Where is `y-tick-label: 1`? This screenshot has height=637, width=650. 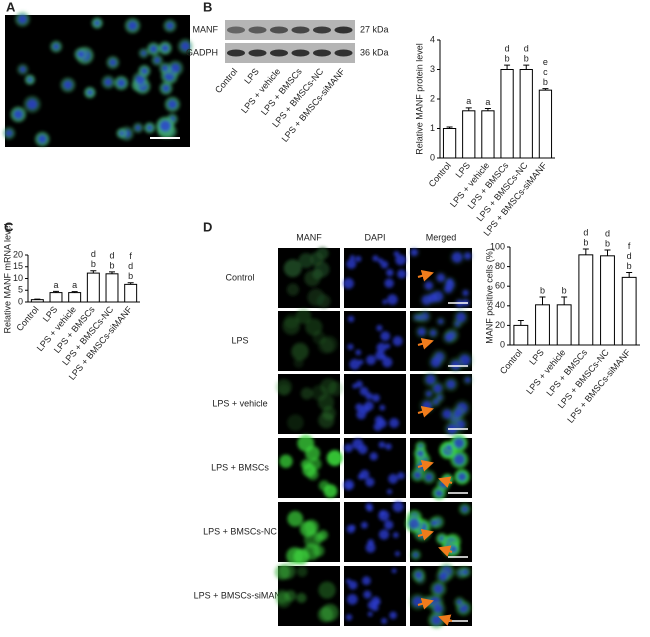
y-tick-label: 1 is located at coordinates (432, 128).